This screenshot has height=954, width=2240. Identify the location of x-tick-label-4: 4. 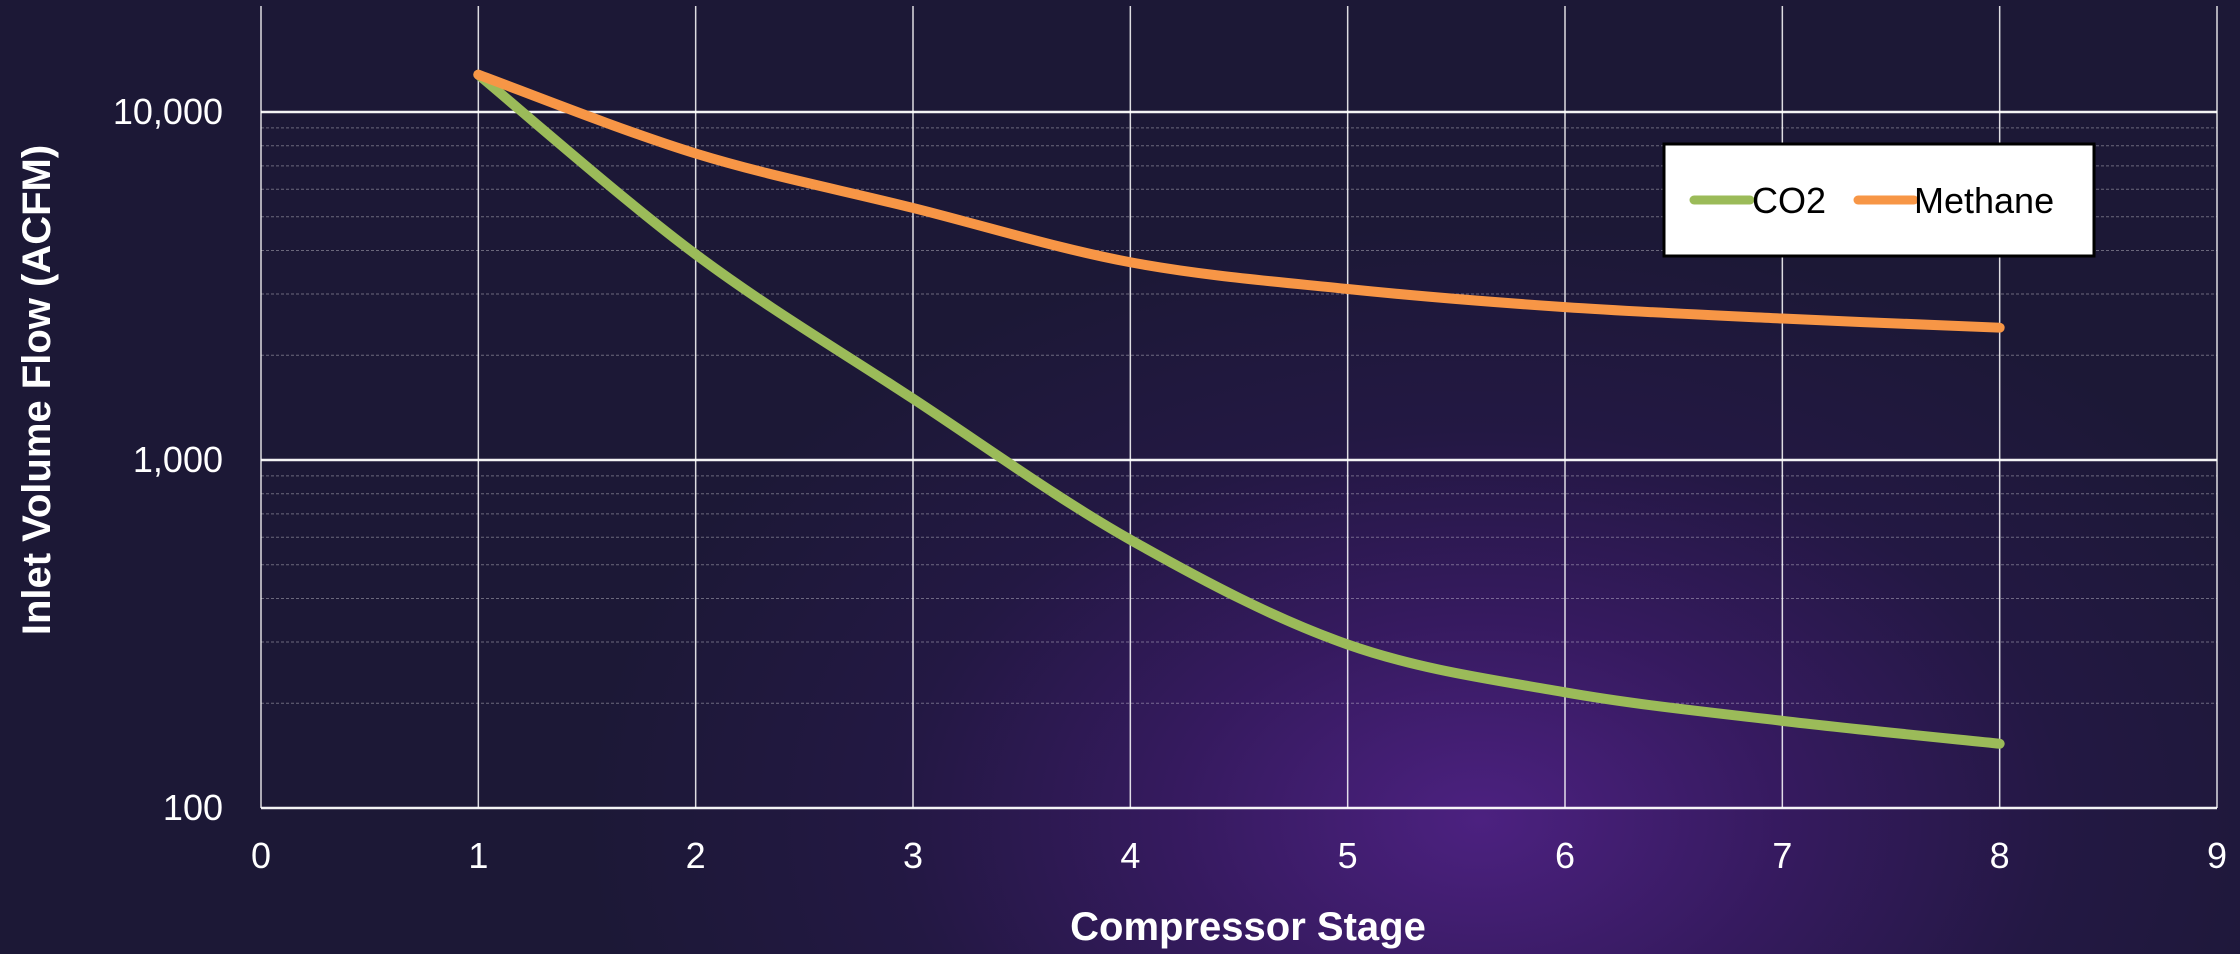
(1130, 855).